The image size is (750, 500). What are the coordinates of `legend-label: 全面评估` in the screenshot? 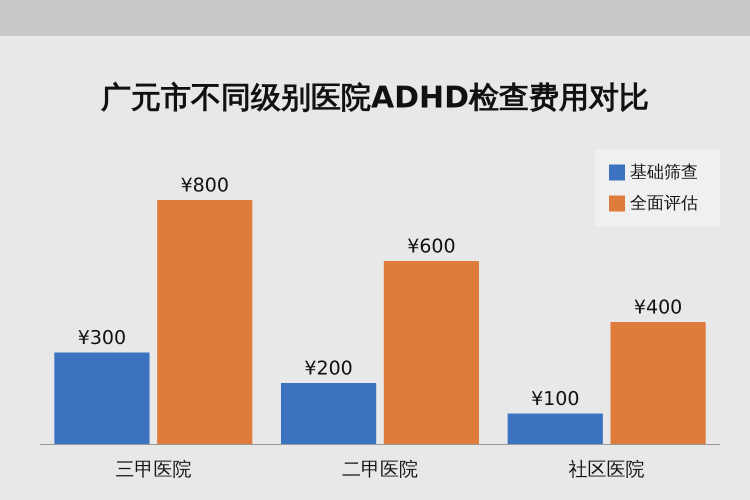 It's located at (664, 204).